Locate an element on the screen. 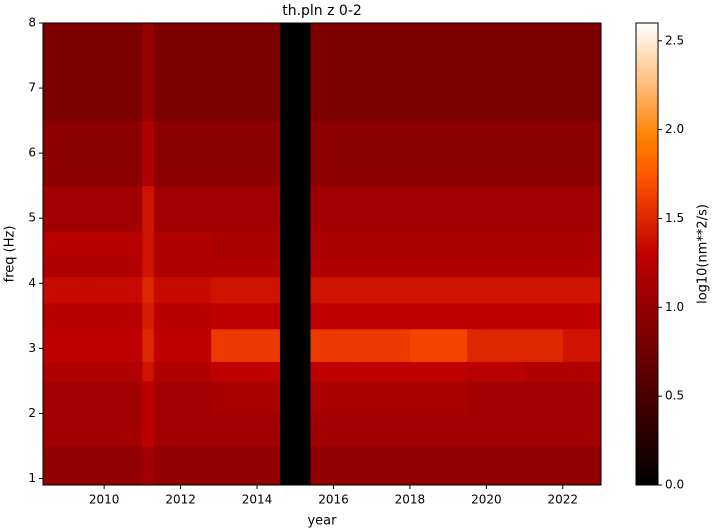 This screenshot has width=713, height=531. colorbar-frame is located at coordinates (647, 254).